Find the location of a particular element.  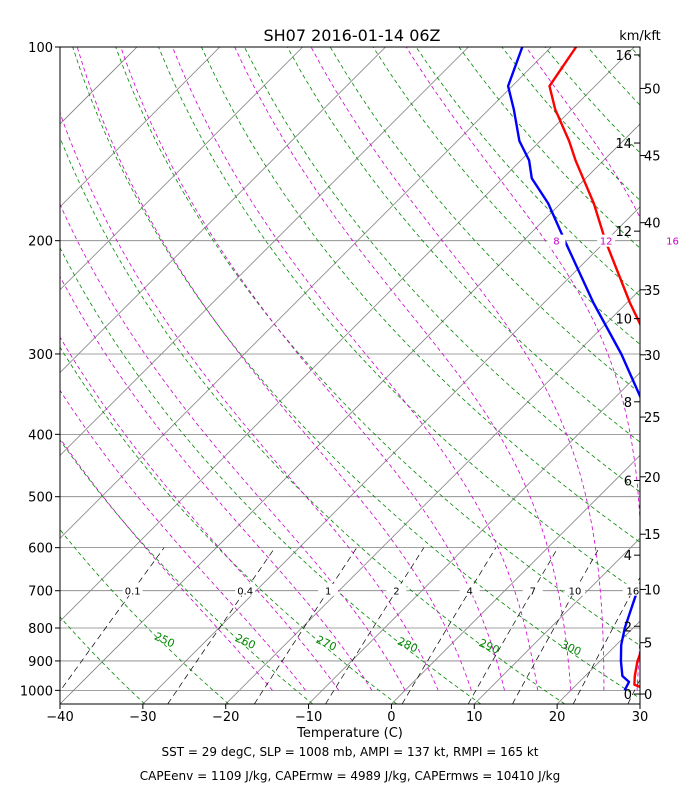

kft-tick-label: 20 is located at coordinates (652, 478).